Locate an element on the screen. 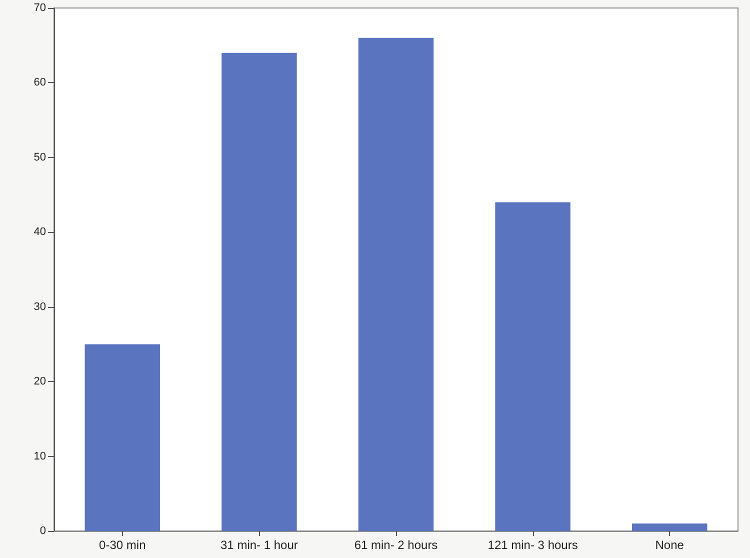  y-tick-label: 20 is located at coordinates (40, 382).